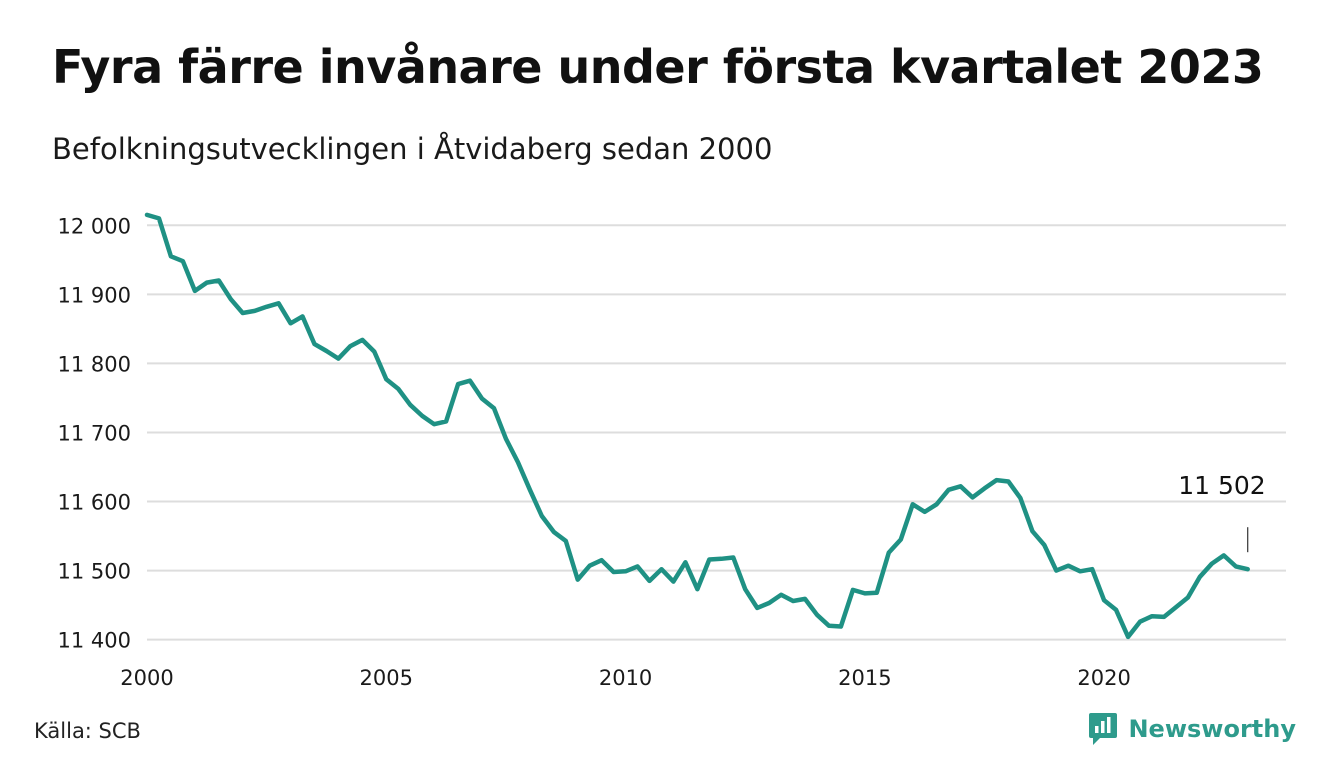 The image size is (1340, 780). I want to click on y-tick-label: 11 700, so click(94, 433).